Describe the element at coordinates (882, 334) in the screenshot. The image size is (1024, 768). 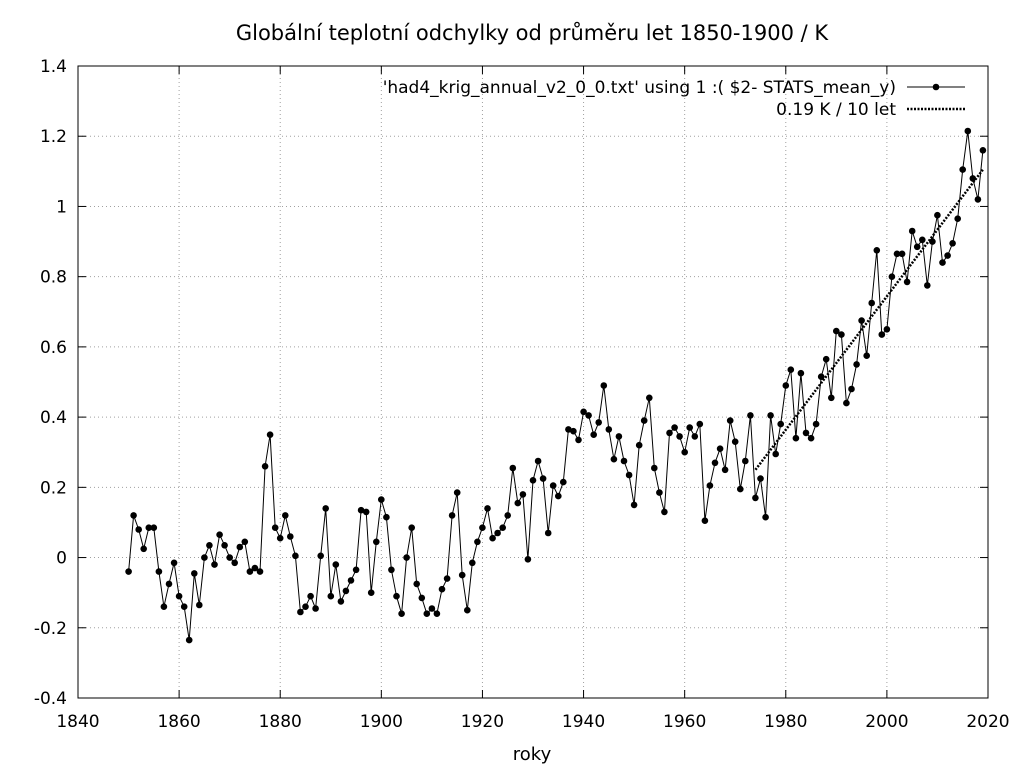
I see `data-point-1999` at that location.